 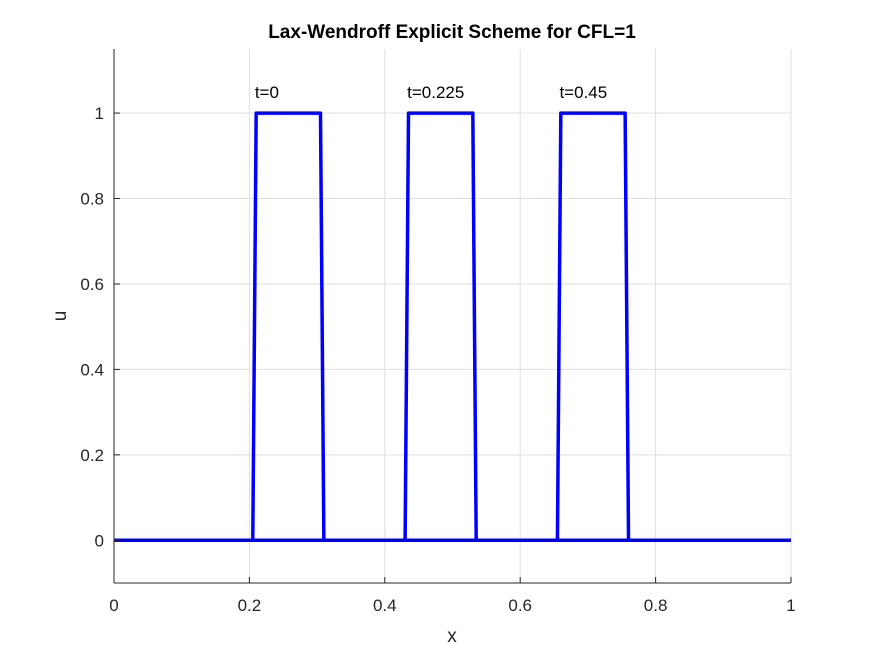 What do you see at coordinates (452, 636) in the screenshot?
I see `x-axis-label: x` at bounding box center [452, 636].